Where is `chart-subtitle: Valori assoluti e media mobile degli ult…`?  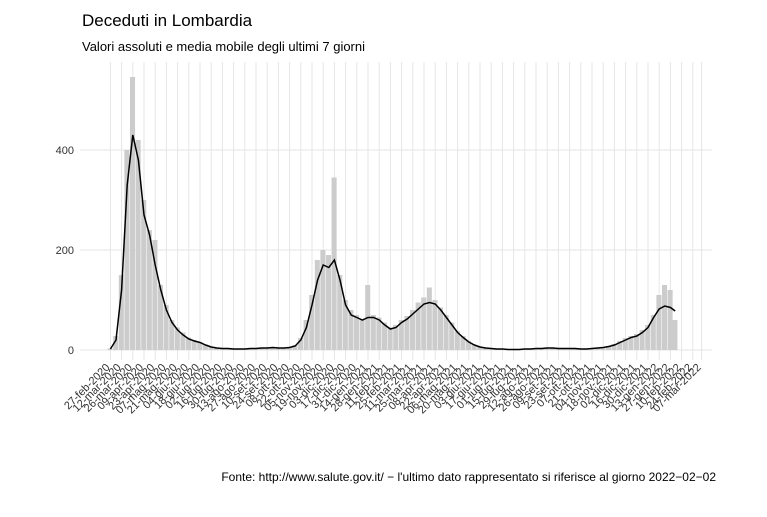
chart-subtitle: Valori assoluti e media mobile degli ult… is located at coordinates (223, 46).